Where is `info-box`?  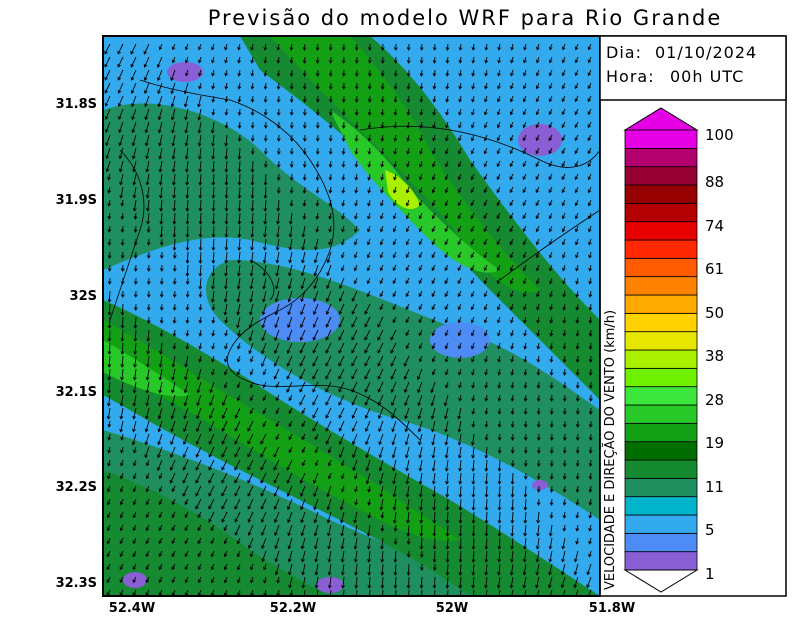 info-box is located at coordinates (693, 68).